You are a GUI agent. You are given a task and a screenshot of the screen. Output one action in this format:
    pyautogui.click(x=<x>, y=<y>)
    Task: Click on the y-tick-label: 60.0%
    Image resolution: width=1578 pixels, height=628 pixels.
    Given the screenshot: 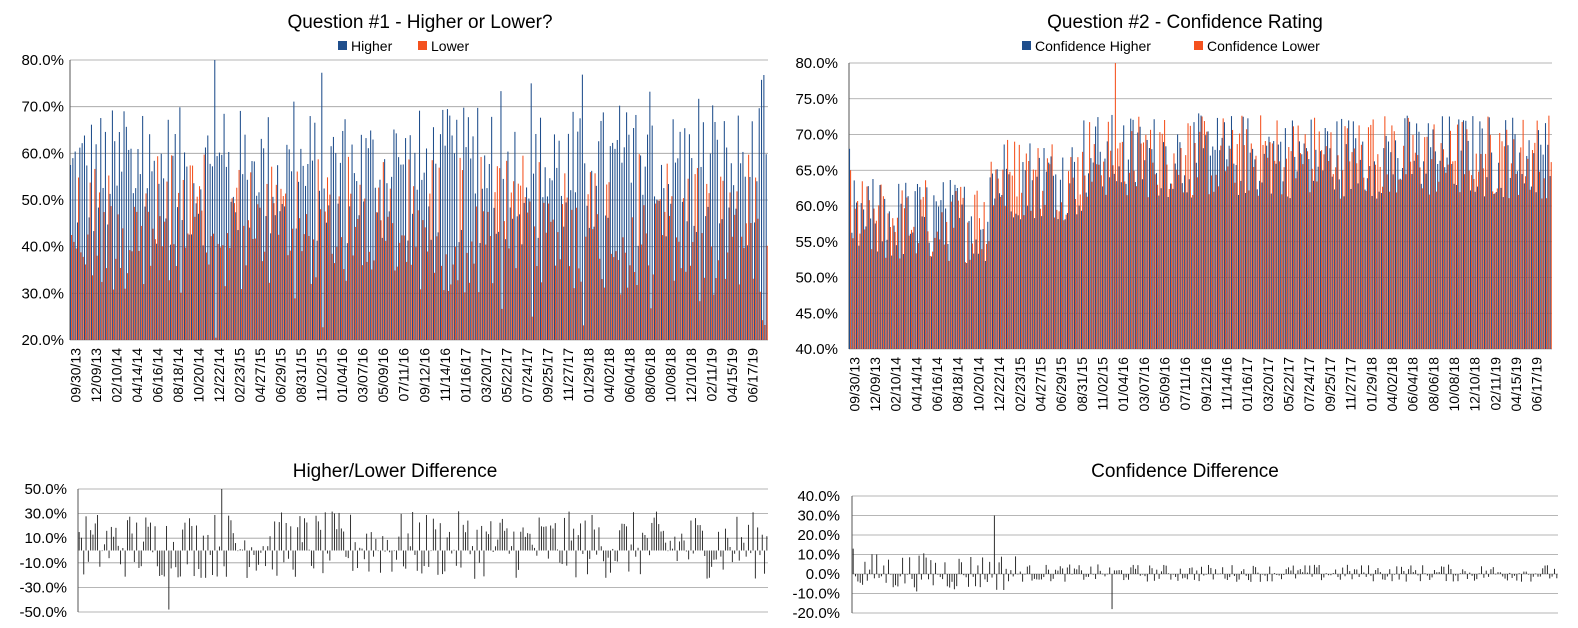 What is the action you would take?
    pyautogui.click(x=816, y=206)
    